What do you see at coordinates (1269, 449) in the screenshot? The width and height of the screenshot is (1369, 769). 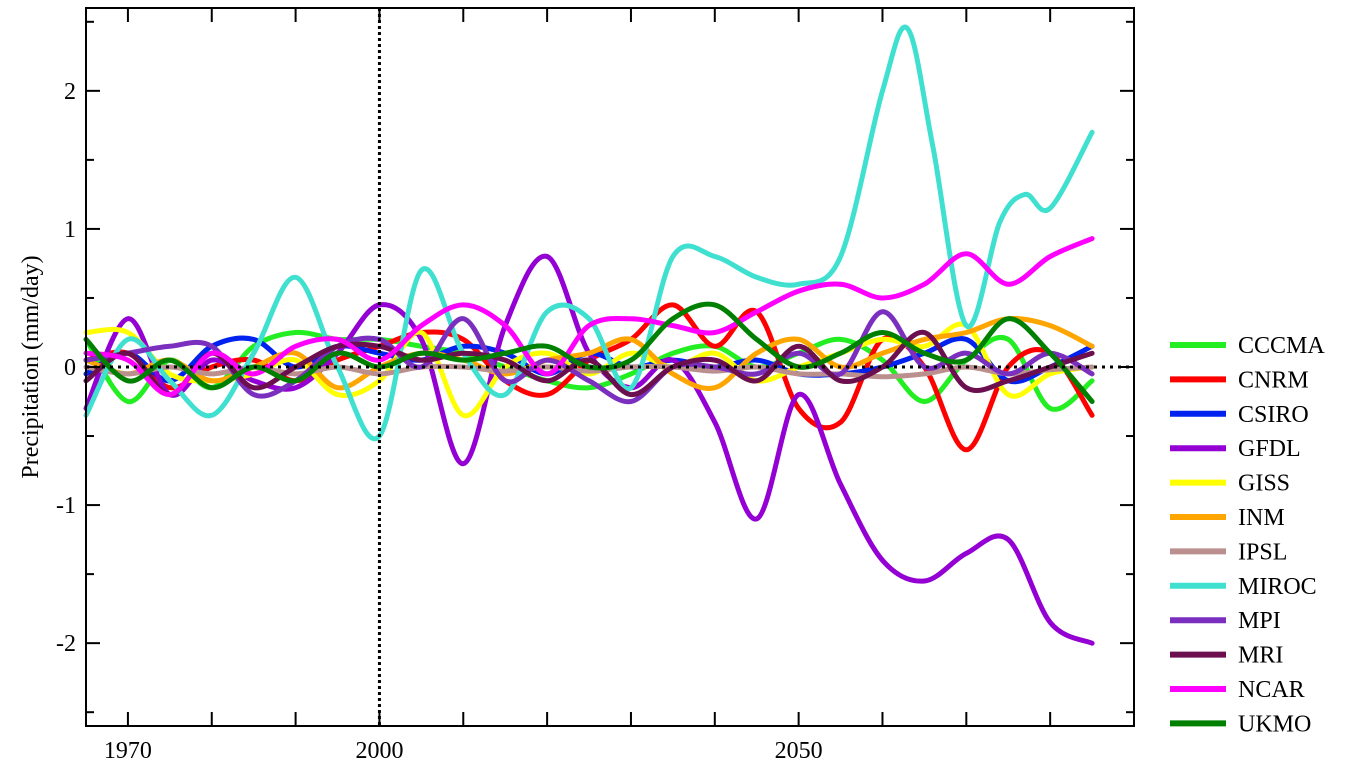 I see `legend-label: GFDL` at bounding box center [1269, 449].